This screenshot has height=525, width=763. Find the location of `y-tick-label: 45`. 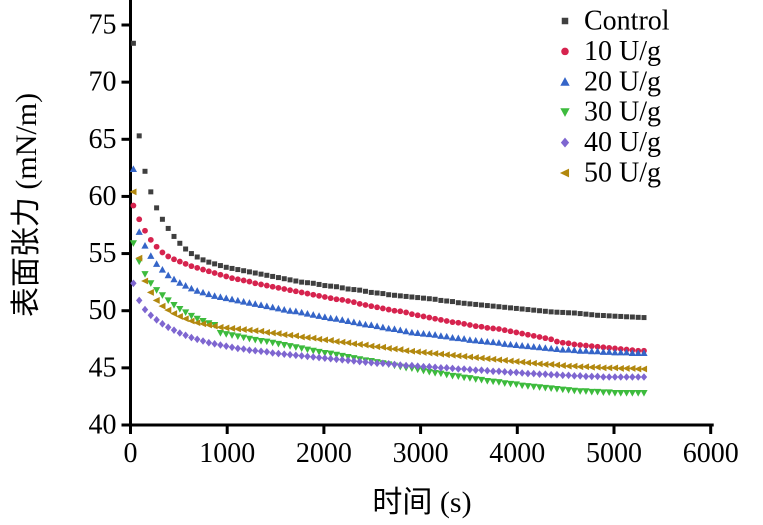

y-tick-label: 45 is located at coordinates (103, 367).